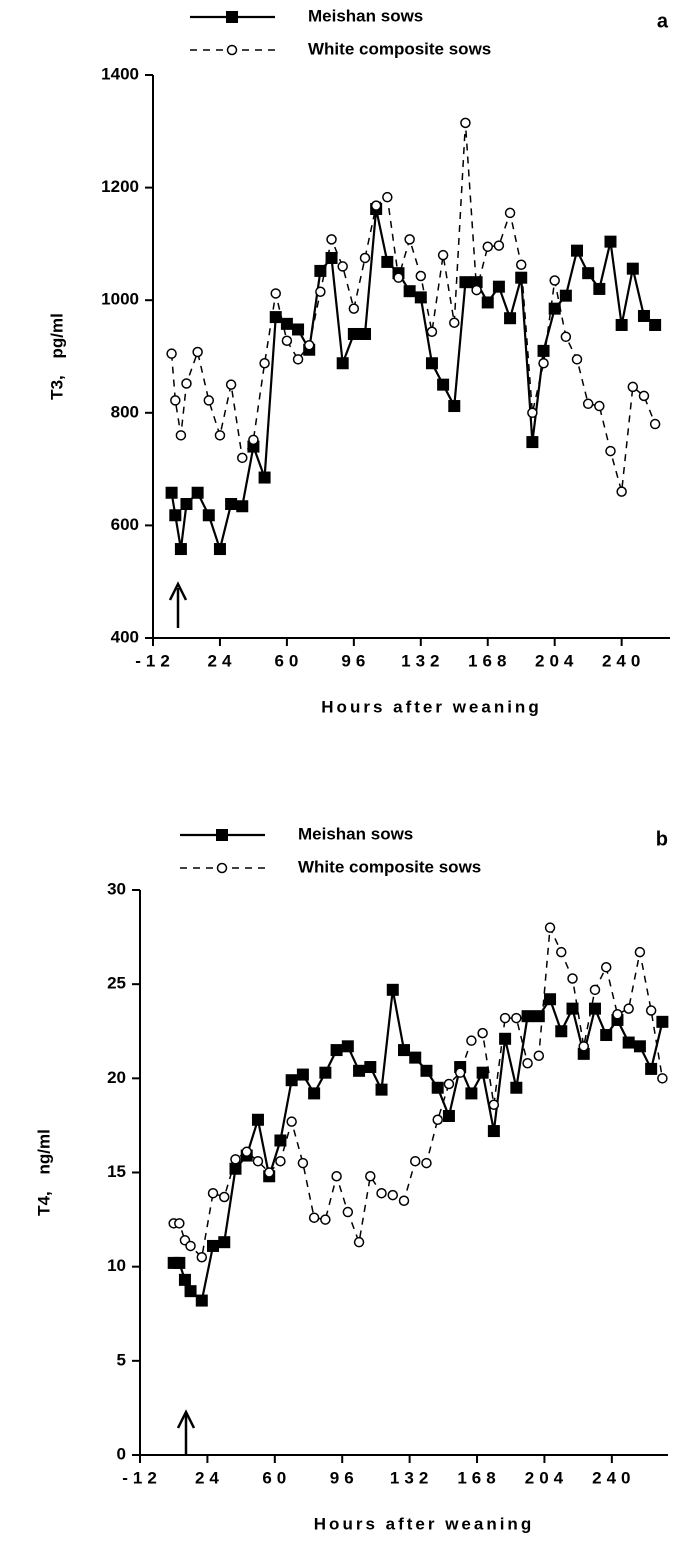 Image resolution: width=682 pixels, height=1546 pixels. I want to click on y-axis-label: T4, ng/ml, so click(43, 1172).